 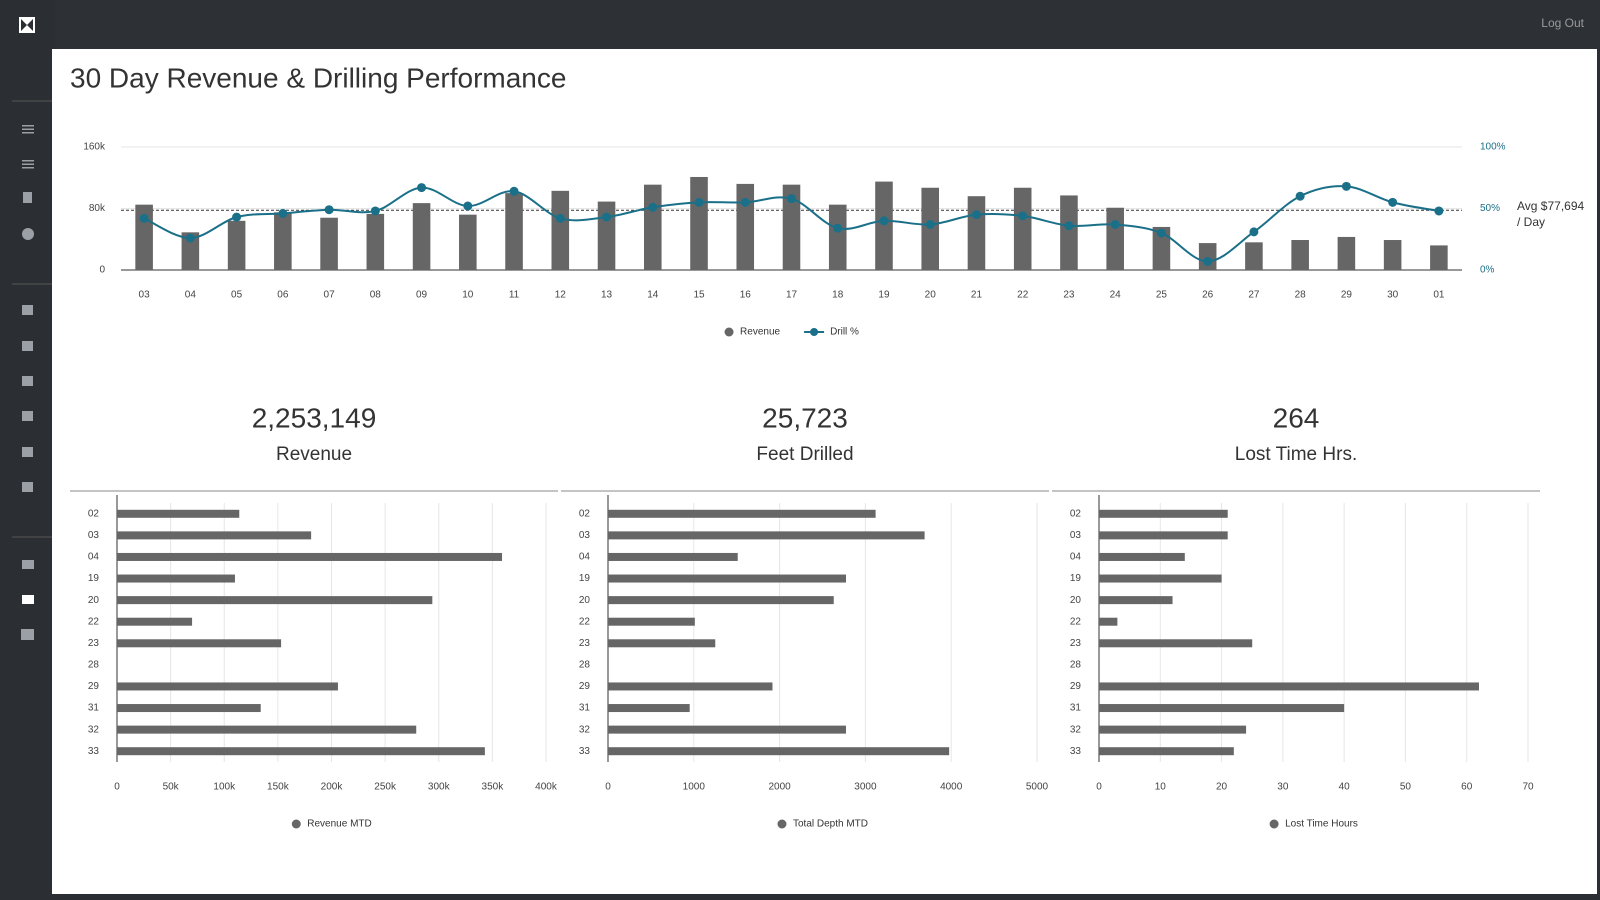 What do you see at coordinates (1490, 208) in the screenshot?
I see `y2-tick-label: 50%` at bounding box center [1490, 208].